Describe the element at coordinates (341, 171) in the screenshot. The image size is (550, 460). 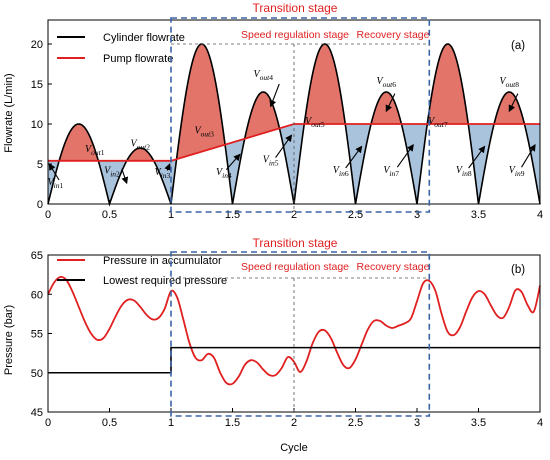
I see `volume-annotation-in6: Vin6` at that location.